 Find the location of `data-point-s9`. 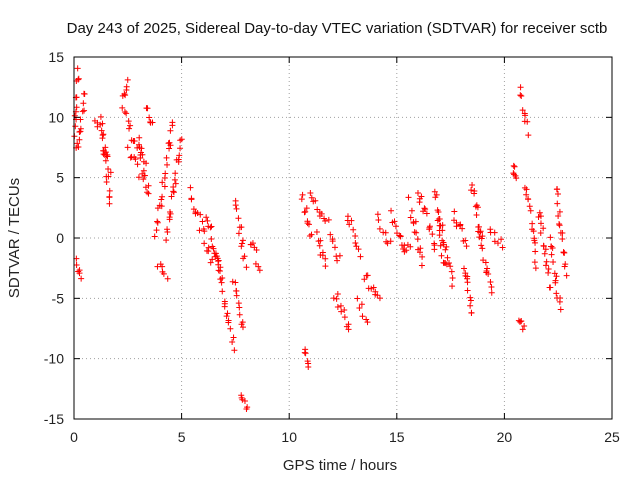

data-point-s9 is located at coordinates (143, 170).